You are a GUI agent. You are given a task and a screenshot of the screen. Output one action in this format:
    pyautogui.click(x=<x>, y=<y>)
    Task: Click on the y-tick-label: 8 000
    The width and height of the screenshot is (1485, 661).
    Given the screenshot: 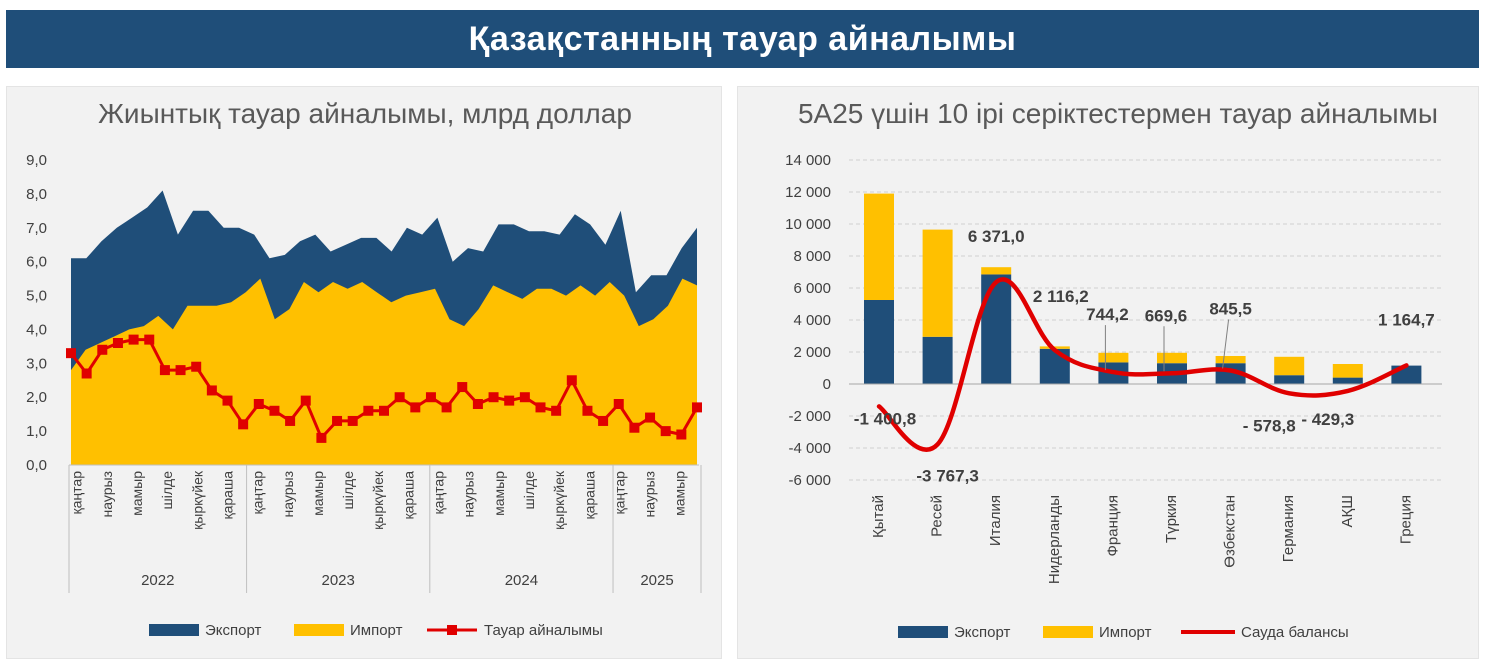 What is the action you would take?
    pyautogui.click(x=812, y=256)
    